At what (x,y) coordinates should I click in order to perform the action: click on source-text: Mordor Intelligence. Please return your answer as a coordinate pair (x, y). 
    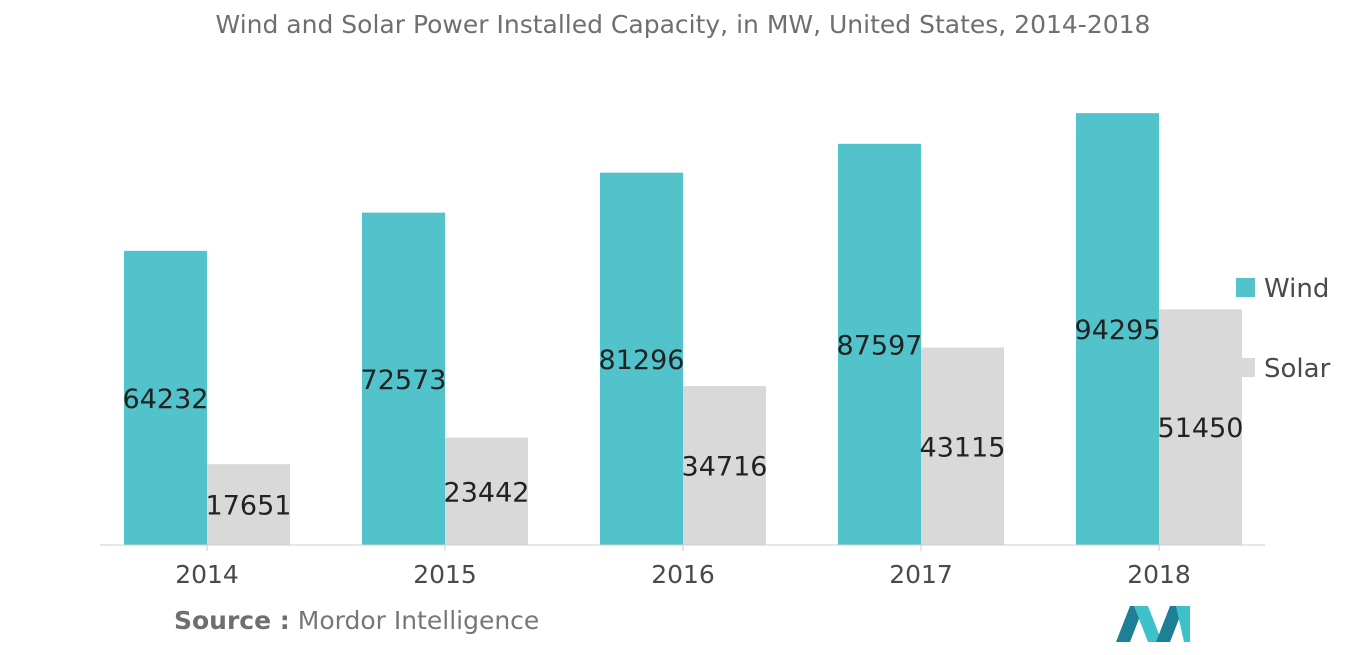
    Looking at the image, I should click on (418, 620).